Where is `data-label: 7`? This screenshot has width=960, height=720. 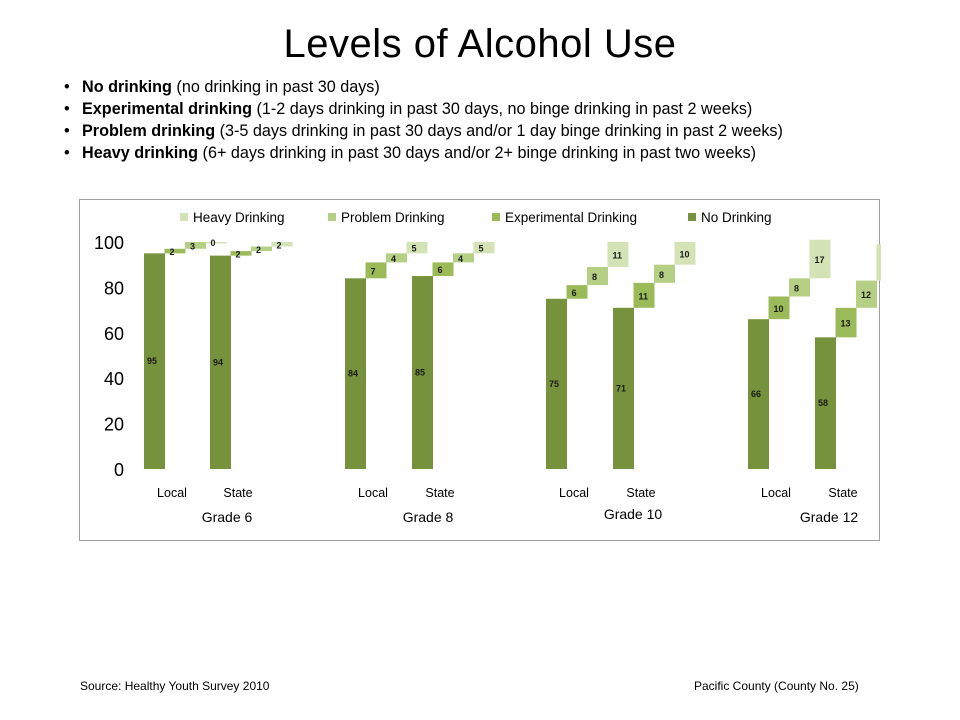
data-label: 7 is located at coordinates (373, 271).